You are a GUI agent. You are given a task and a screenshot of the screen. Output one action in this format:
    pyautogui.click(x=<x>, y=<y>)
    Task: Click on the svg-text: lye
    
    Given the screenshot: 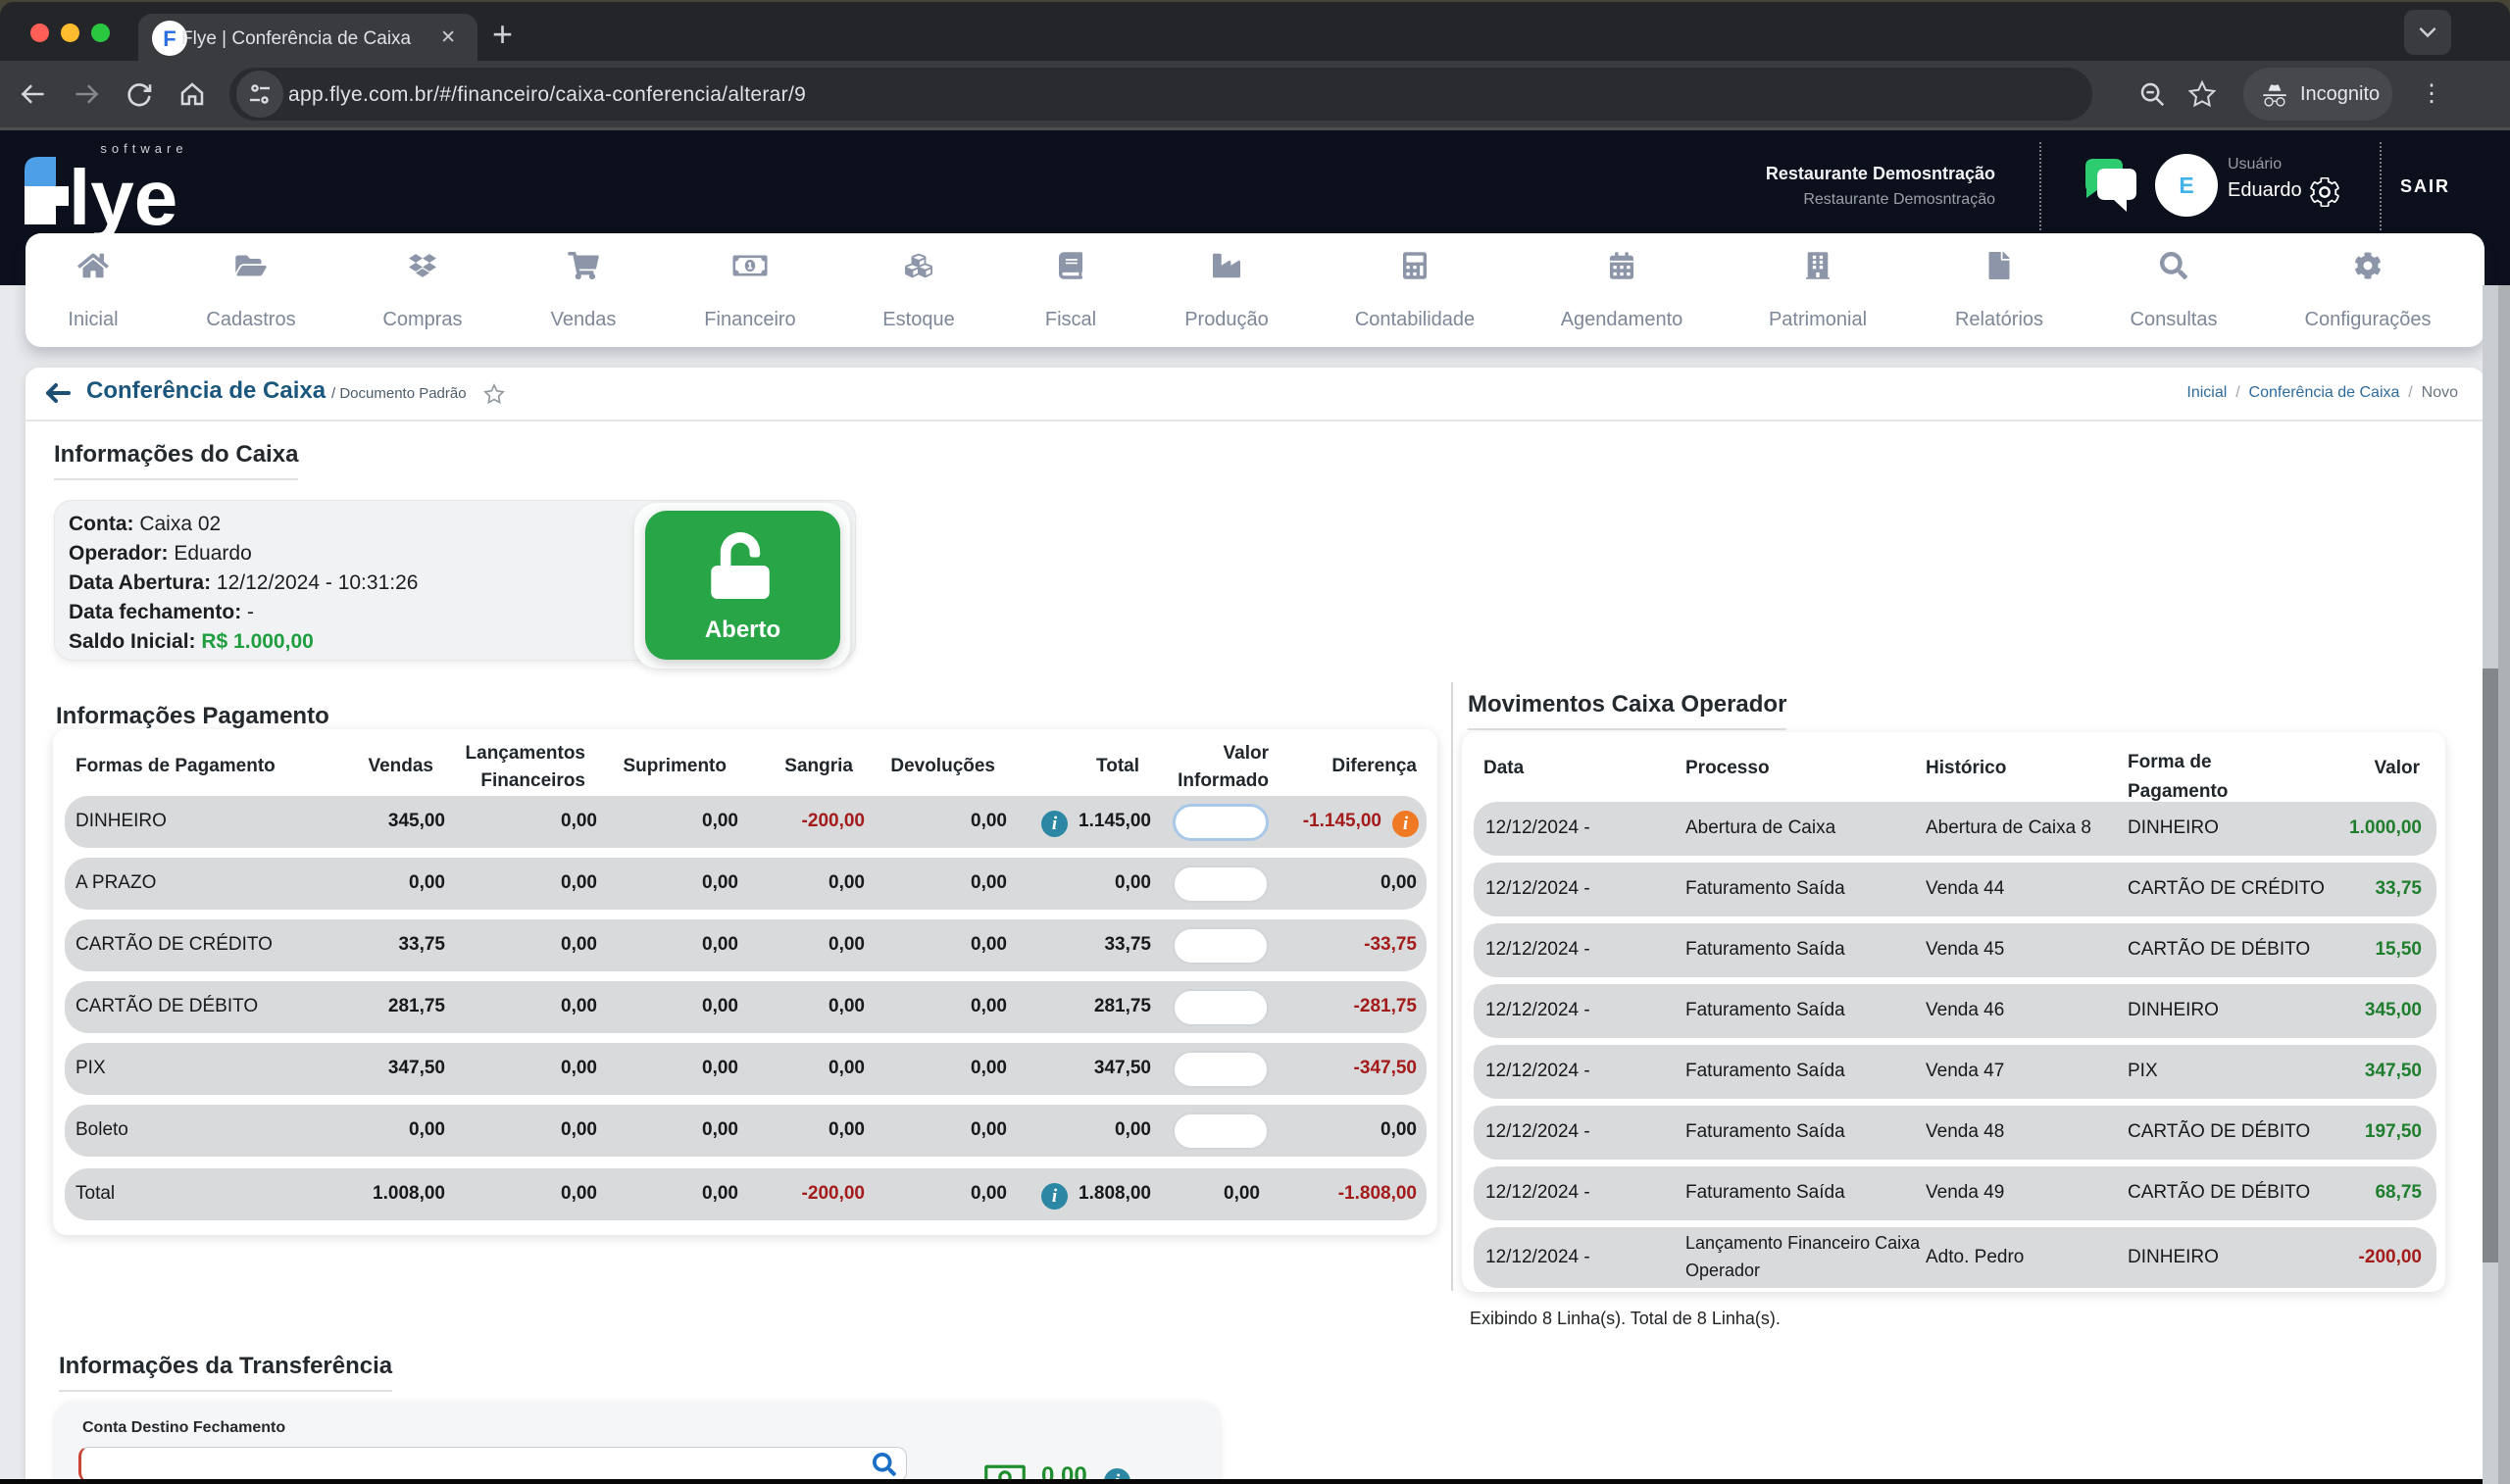 What is the action you would take?
    pyautogui.click(x=123, y=197)
    